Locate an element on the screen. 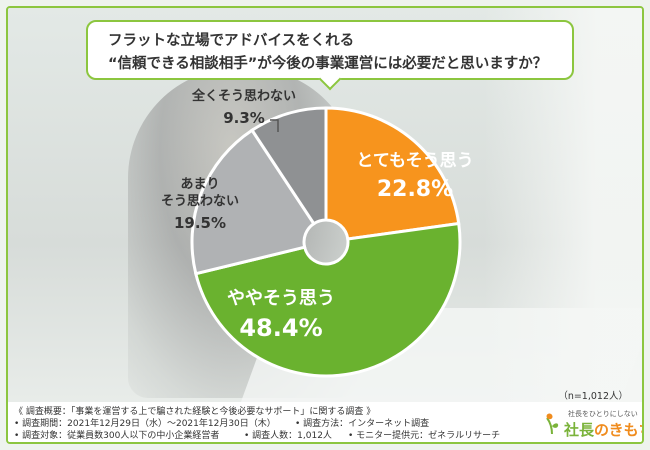 The height and width of the screenshot is (450, 650). sample-size: （n=1,012人） is located at coordinates (593, 396).